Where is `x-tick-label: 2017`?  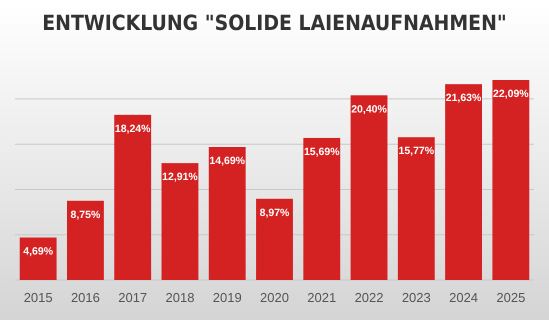
x-tick-label: 2017 is located at coordinates (133, 297).